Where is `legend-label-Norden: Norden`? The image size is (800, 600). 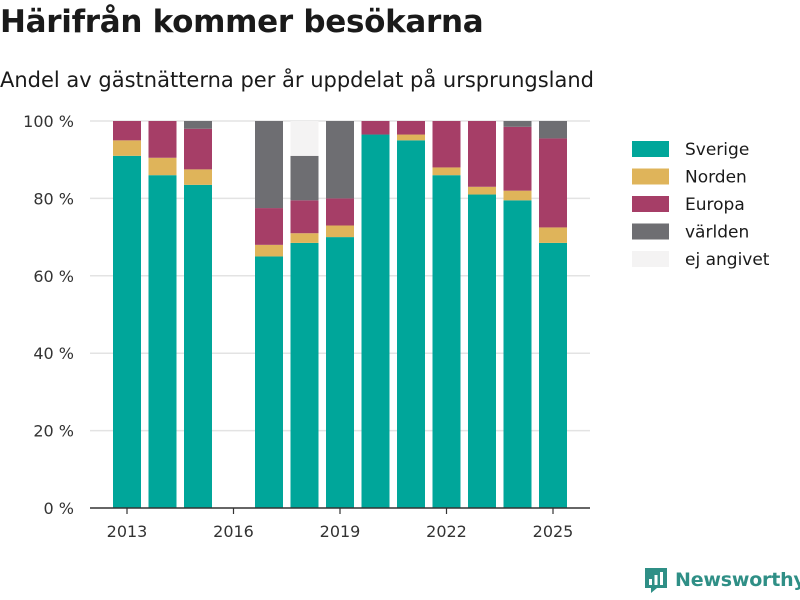 legend-label-Norden: Norden is located at coordinates (716, 178).